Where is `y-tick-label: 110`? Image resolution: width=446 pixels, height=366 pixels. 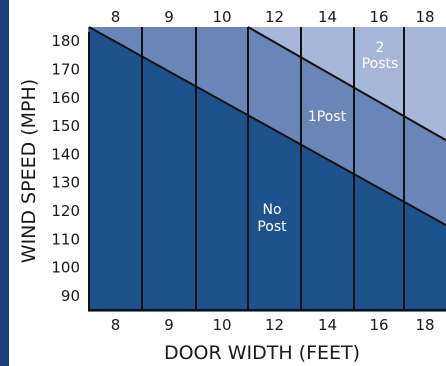
y-tick-label: 110 is located at coordinates (65, 239).